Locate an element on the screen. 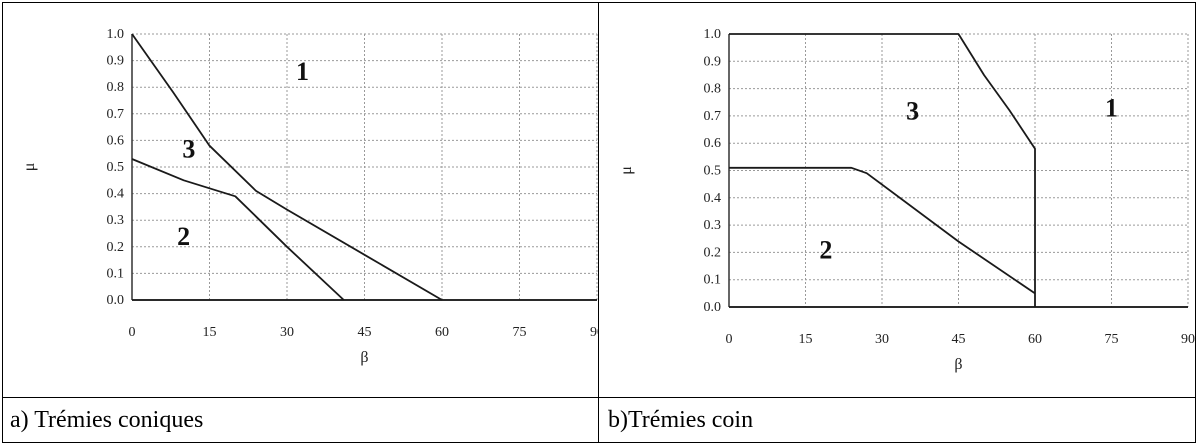 This screenshot has width=1198, height=445. caption-wedge-hoppers: b)Trémies coin is located at coordinates (681, 420).